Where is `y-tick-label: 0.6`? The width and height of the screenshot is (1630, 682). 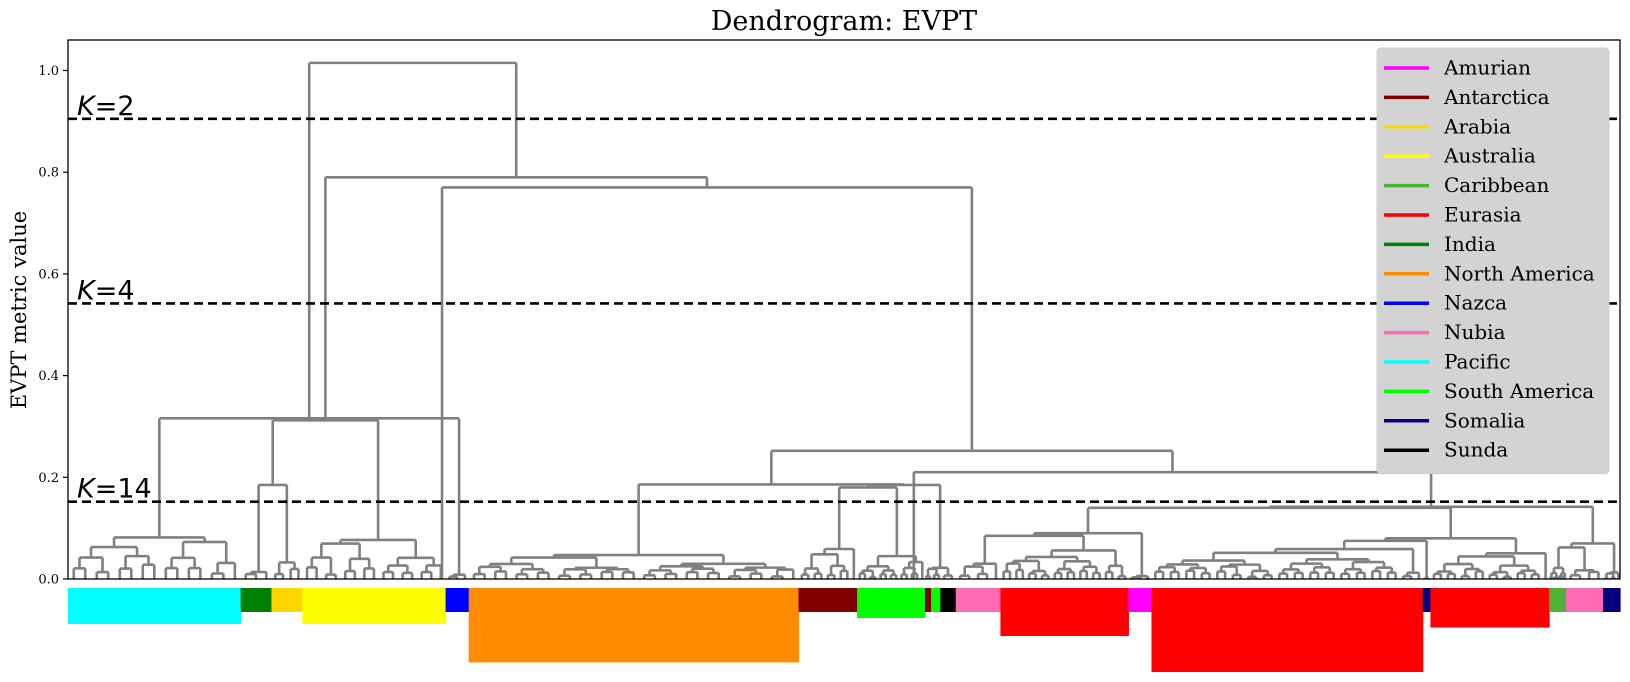
y-tick-label: 0.6 is located at coordinates (48, 274).